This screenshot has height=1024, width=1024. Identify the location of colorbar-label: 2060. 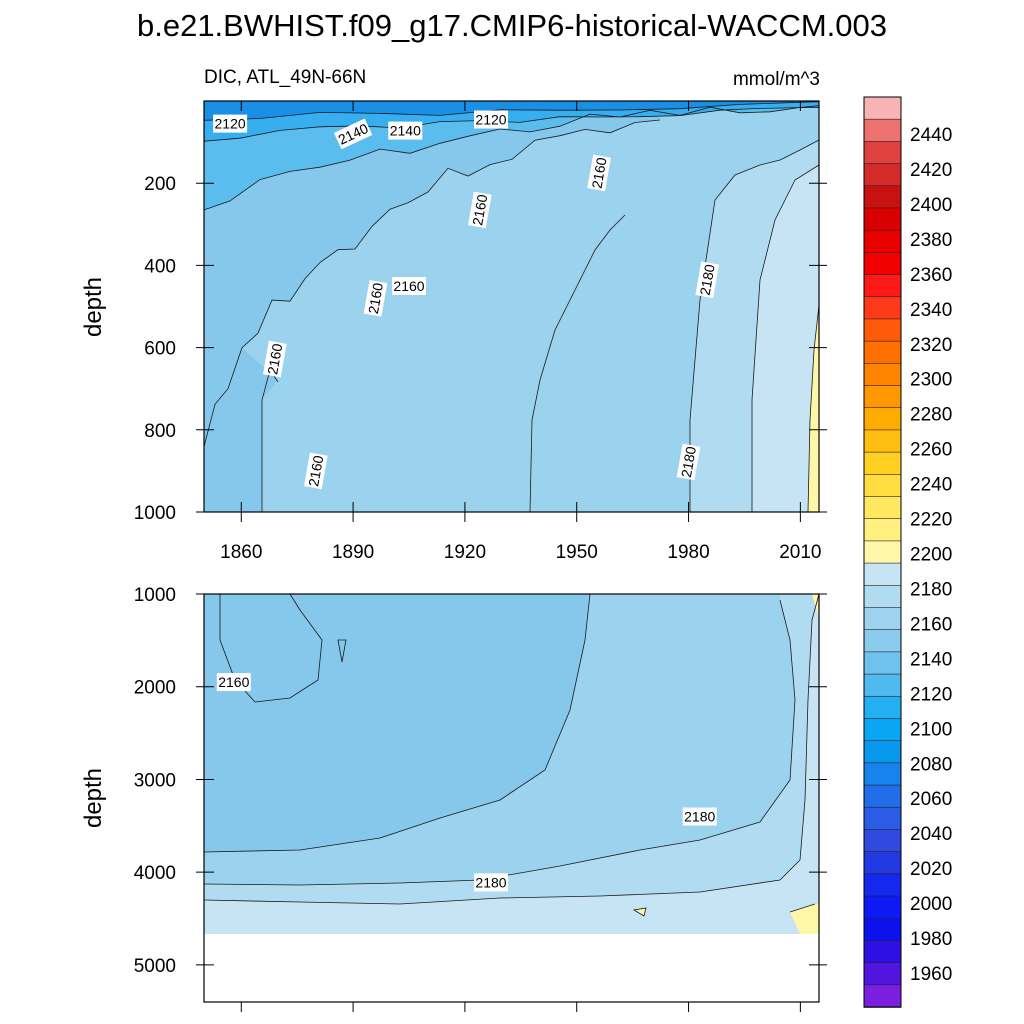
(931, 799).